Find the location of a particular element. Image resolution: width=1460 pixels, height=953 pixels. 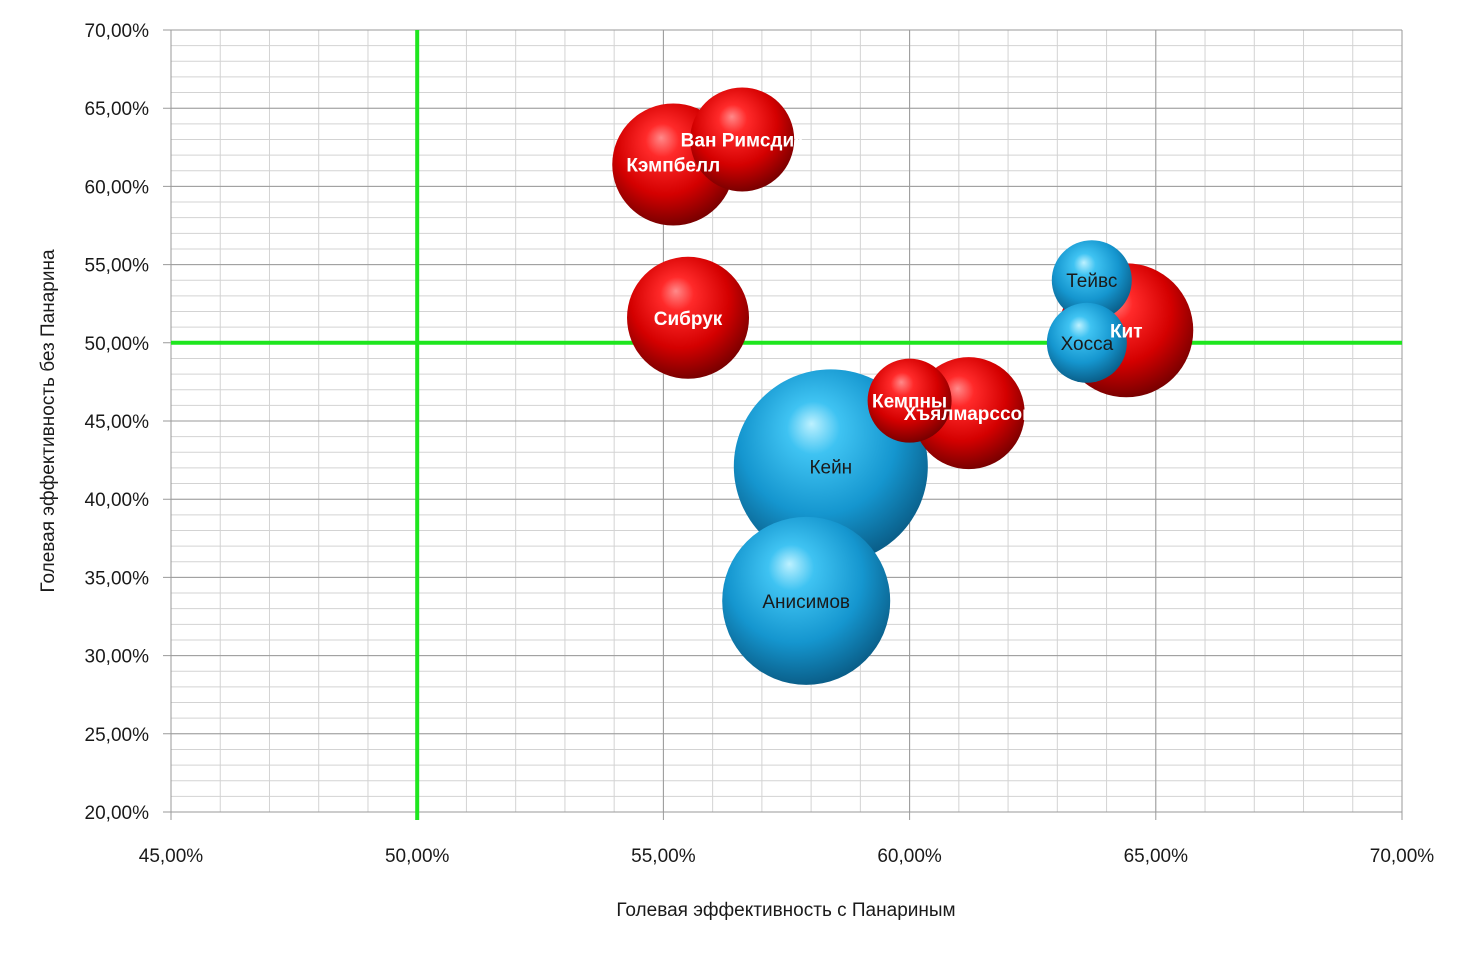

y-tick-label: 65,00% is located at coordinates (117, 109).